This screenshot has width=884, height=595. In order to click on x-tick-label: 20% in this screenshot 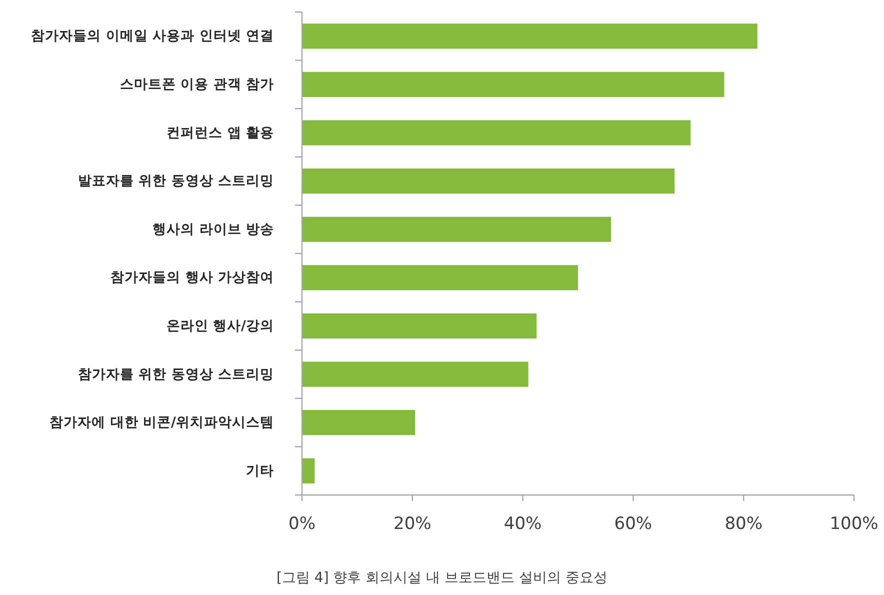, I will do `click(413, 524)`.